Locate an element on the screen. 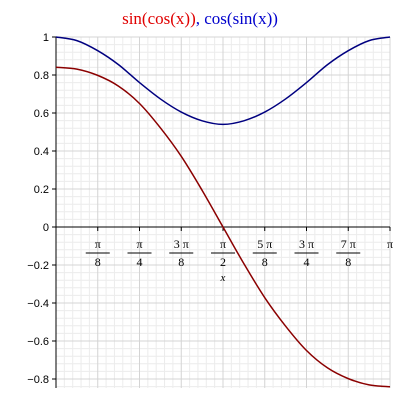 The image size is (400, 400). x-axis-label: x is located at coordinates (223, 278).